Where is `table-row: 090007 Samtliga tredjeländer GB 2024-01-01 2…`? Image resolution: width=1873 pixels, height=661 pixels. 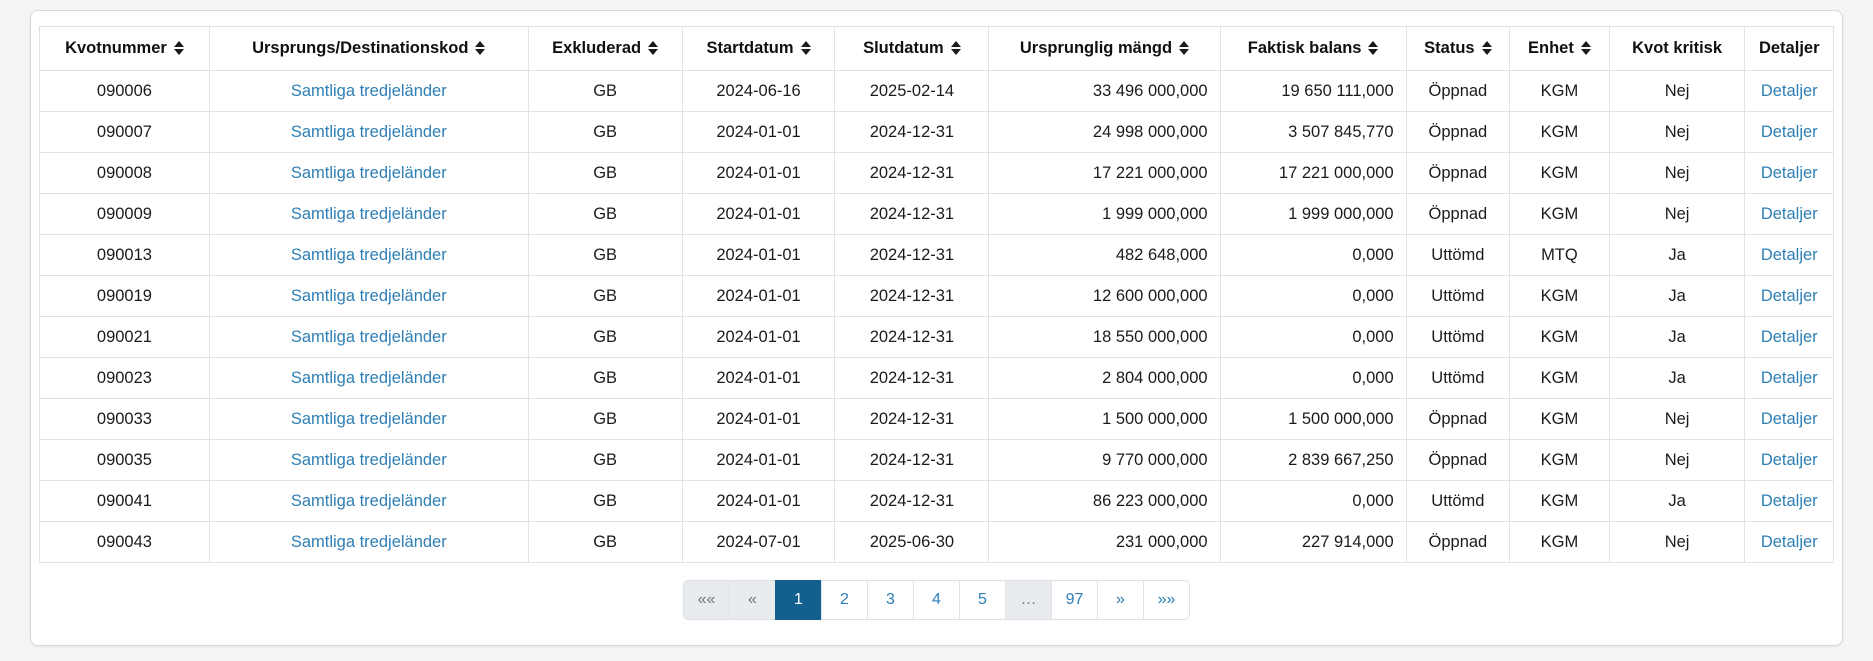
table-row: 090007 Samtliga tredjeländer GB 2024-01-01 2… is located at coordinates (936, 132).